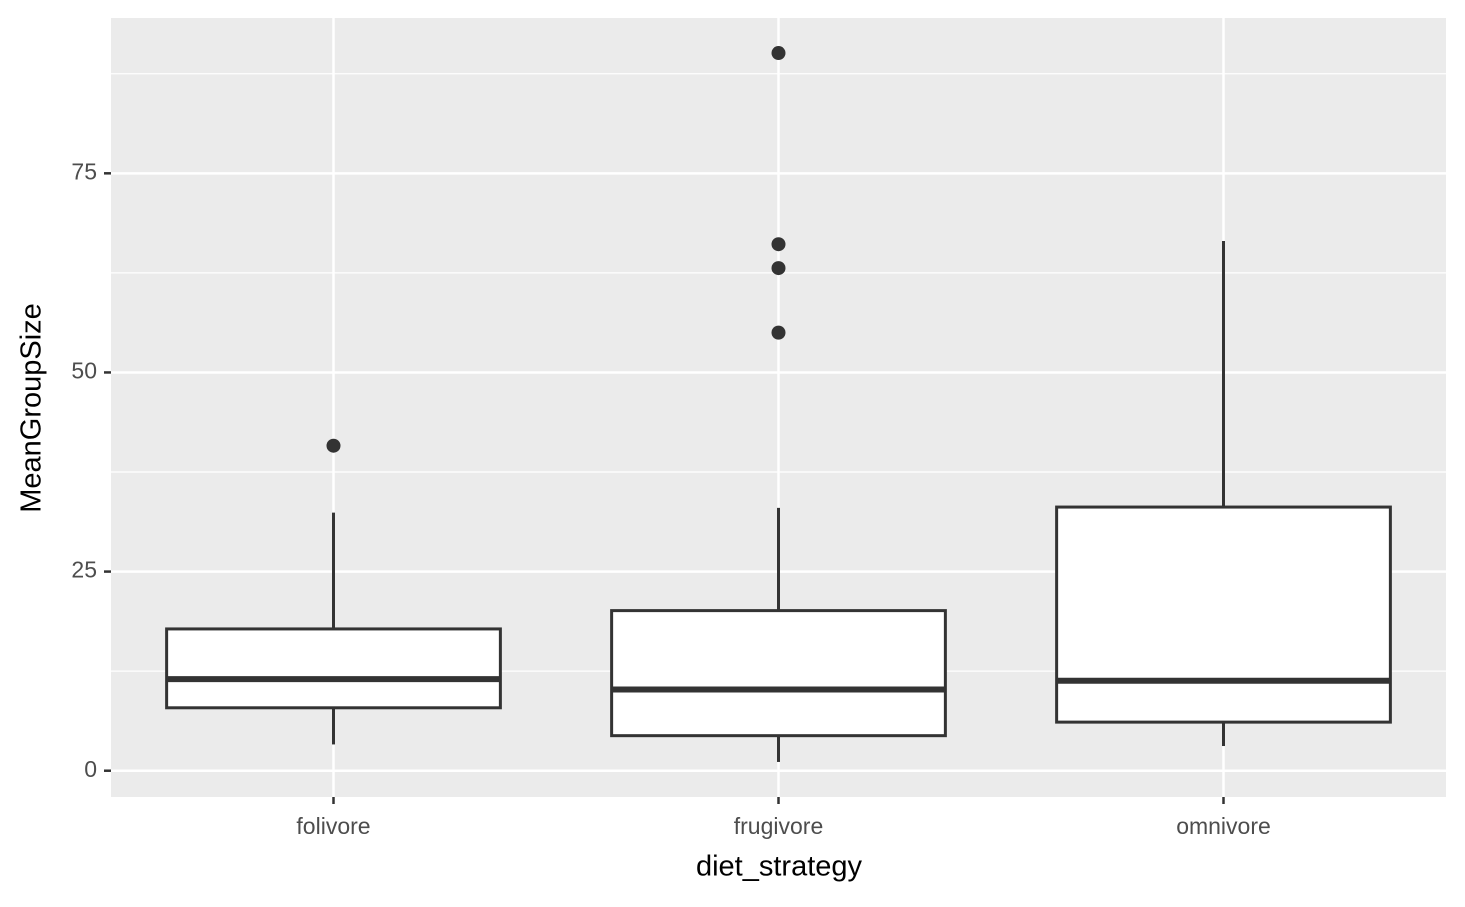 This screenshot has height=907, width=1465. What do you see at coordinates (84, 570) in the screenshot?
I see `y-tick-label: 25` at bounding box center [84, 570].